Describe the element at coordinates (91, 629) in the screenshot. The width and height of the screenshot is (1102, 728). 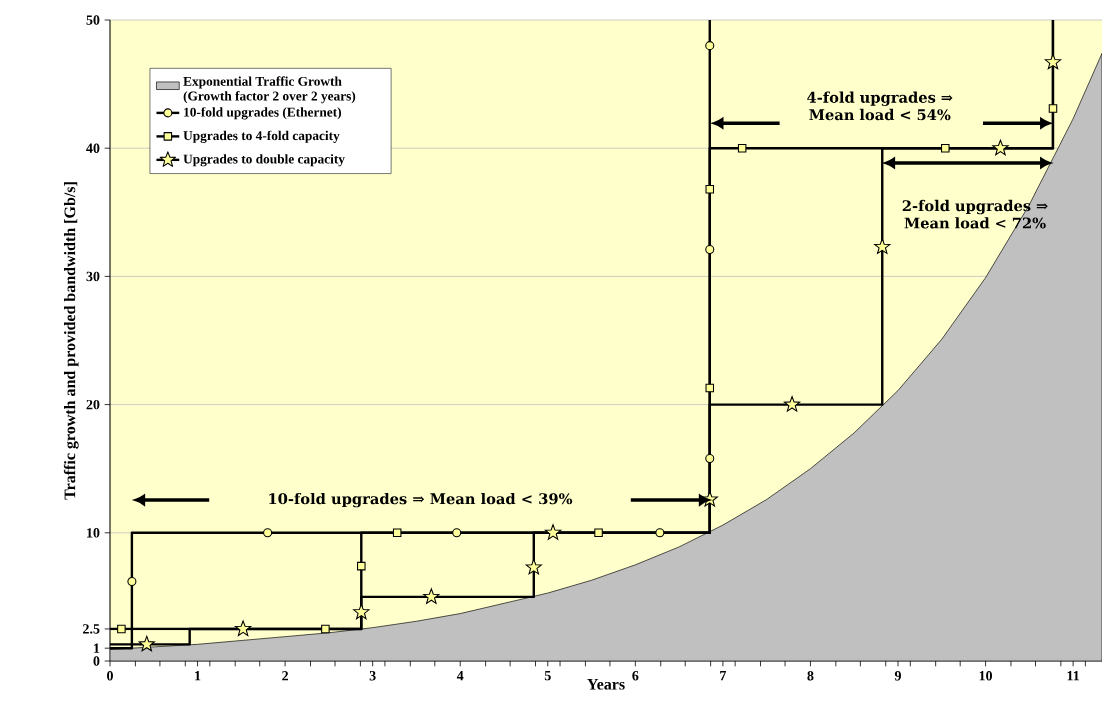
I see `y-tick-label: 2.5` at that location.